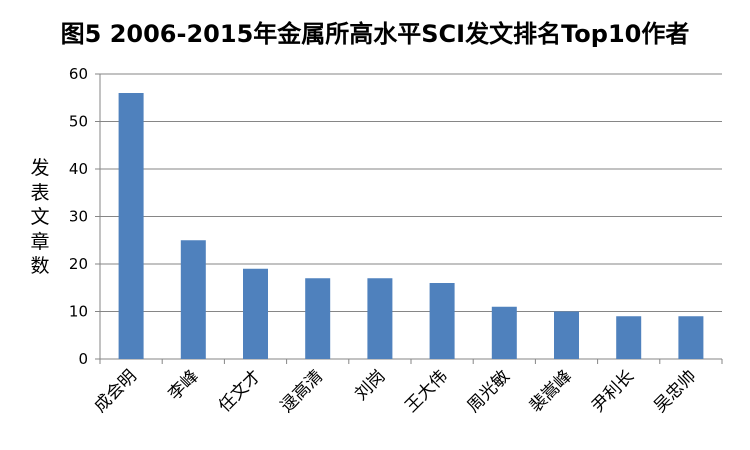  Describe the element at coordinates (40, 192) in the screenshot. I see `y-axis-label-char: 表` at that location.